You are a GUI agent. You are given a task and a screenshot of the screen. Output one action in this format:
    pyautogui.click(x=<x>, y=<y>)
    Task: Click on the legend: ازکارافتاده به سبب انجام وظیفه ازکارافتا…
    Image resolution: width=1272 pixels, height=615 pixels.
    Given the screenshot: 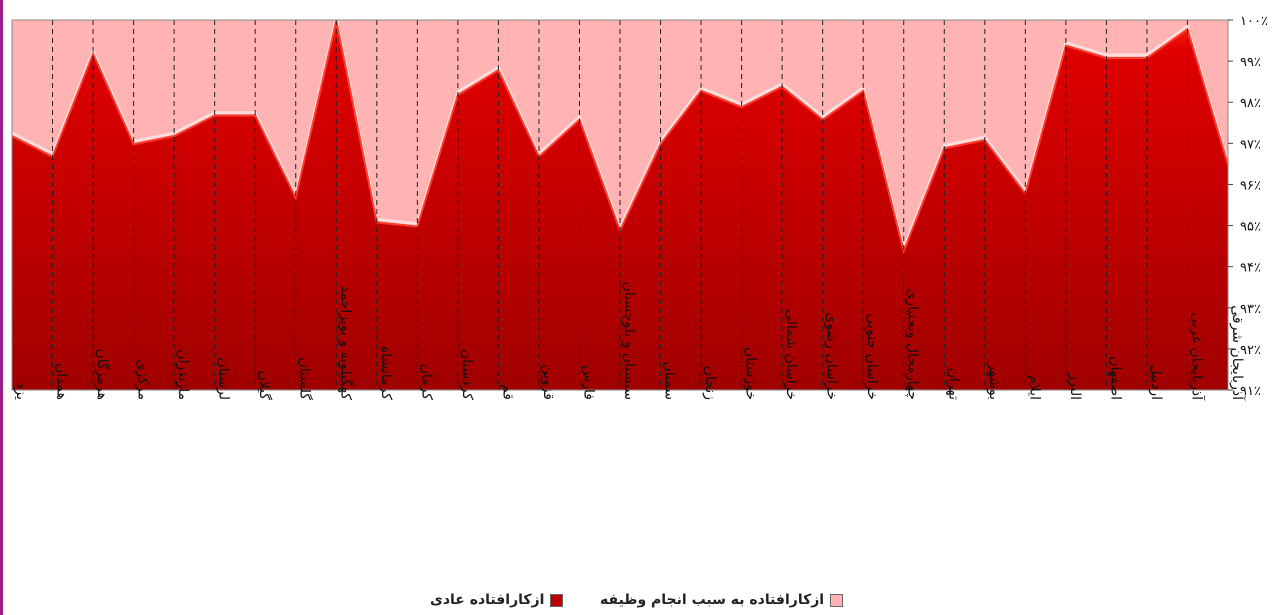 What is the action you would take?
    pyautogui.click(x=636, y=602)
    